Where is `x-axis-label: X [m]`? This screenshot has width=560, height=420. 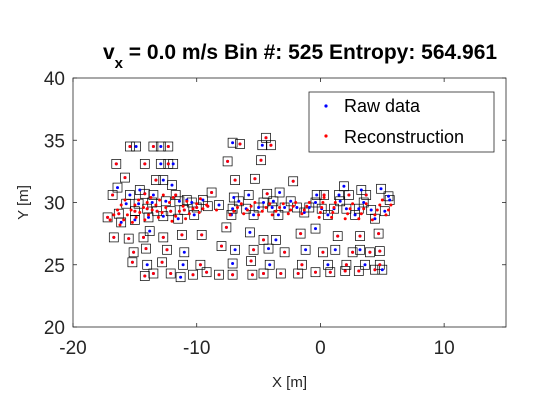 x-axis-label: X [m] is located at coordinates (289, 382).